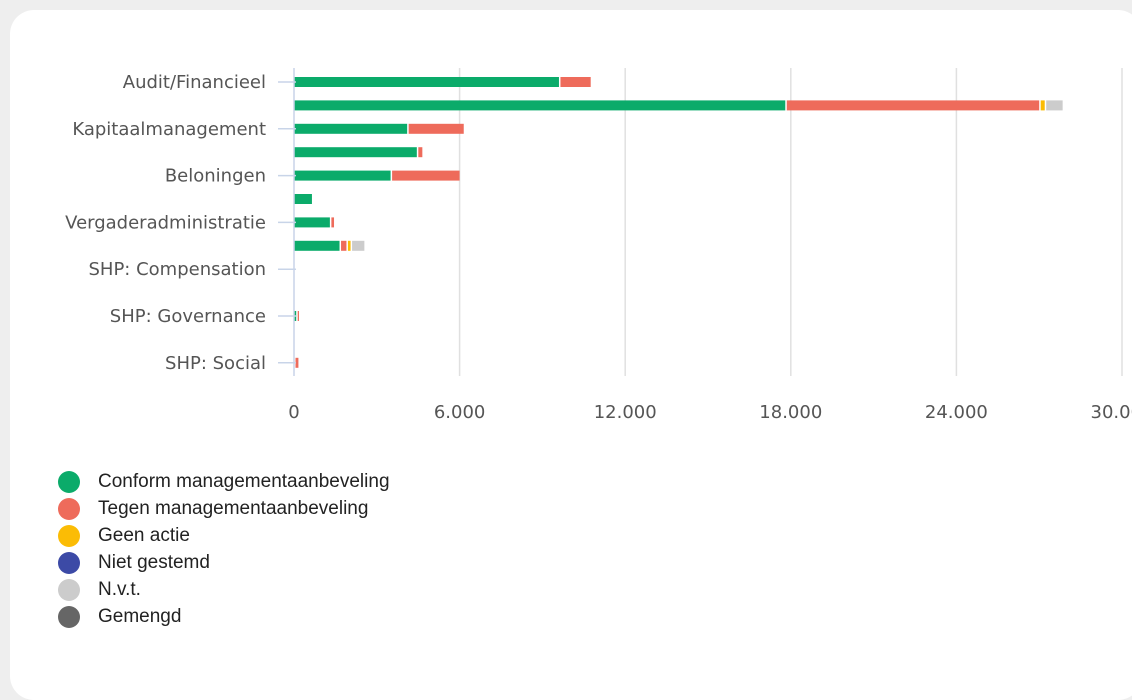  Describe the element at coordinates (119, 589) in the screenshot. I see `legend-label: N.v.t.` at that location.